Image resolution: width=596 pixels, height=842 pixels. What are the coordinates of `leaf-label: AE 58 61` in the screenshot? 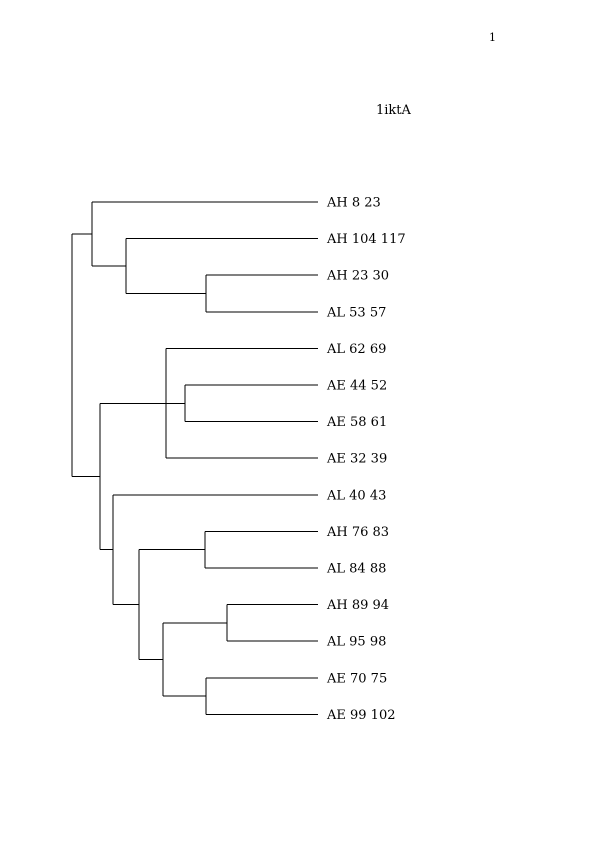 It's located at (356, 422).